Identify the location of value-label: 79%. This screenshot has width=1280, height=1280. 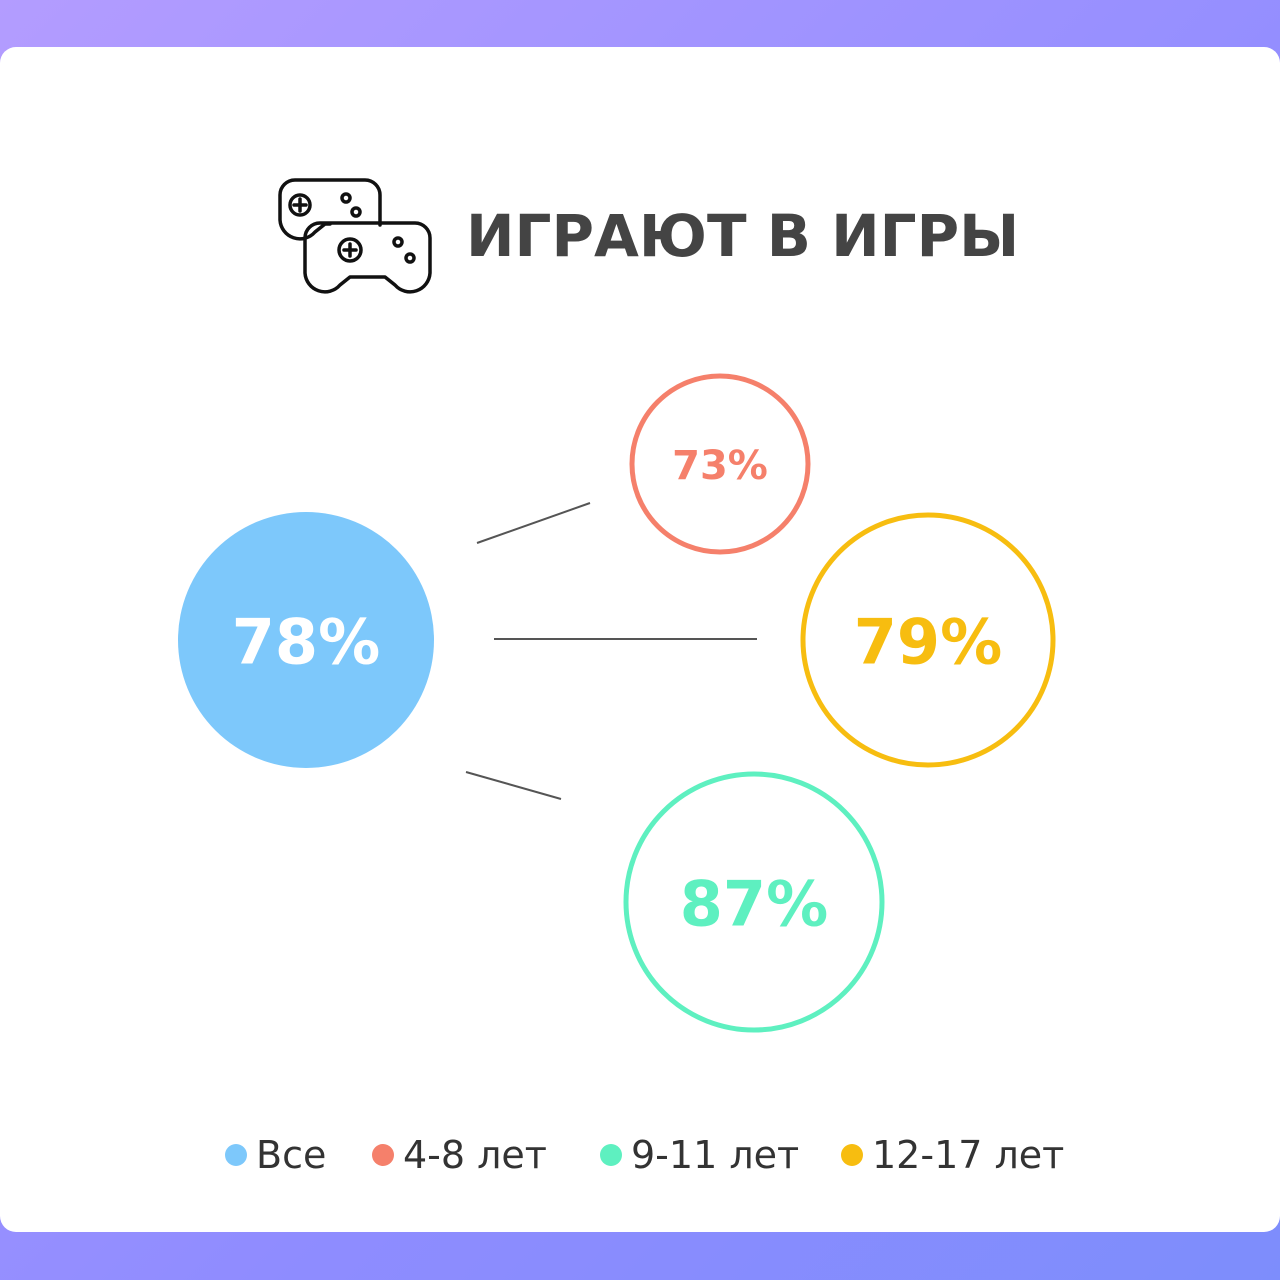
(928, 642).